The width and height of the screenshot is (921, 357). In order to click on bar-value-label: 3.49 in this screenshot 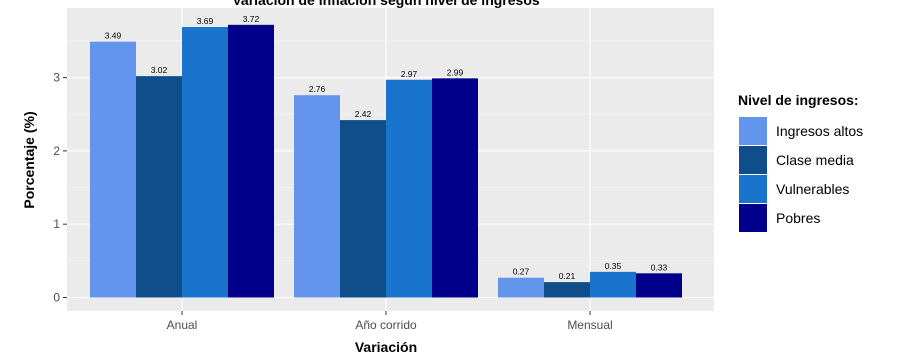, I will do `click(113, 36)`.